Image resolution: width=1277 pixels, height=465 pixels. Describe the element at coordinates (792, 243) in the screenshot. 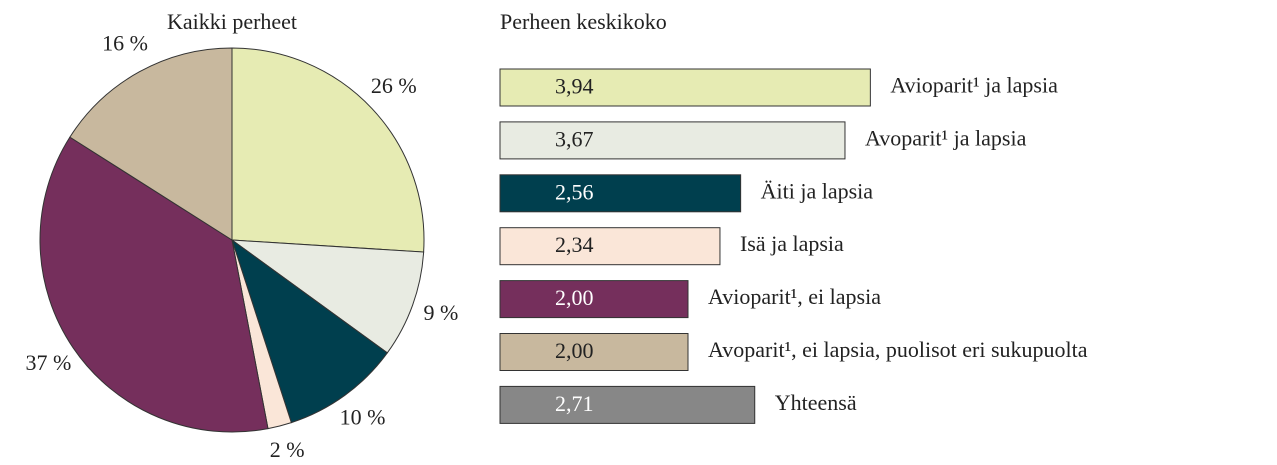

I see `category-label: Isä ja lapsia` at that location.